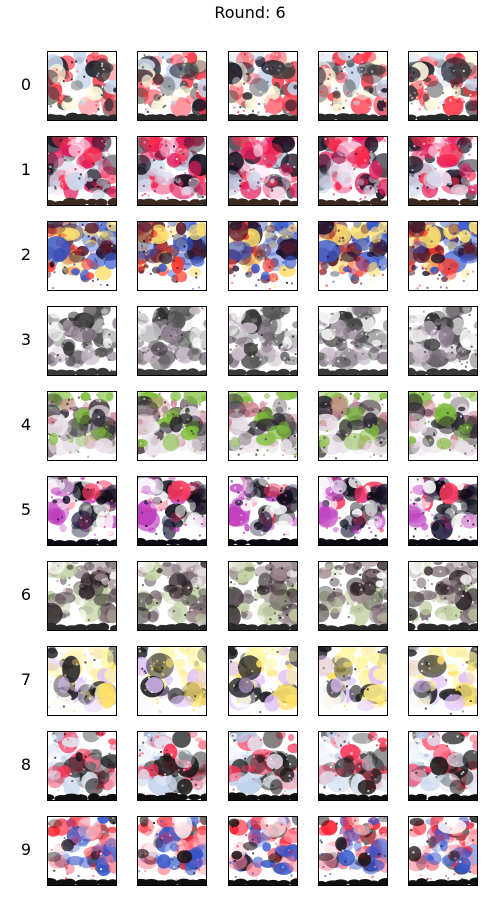  What do you see at coordinates (26, 765) in the screenshot?
I see `row-label: 8` at bounding box center [26, 765].